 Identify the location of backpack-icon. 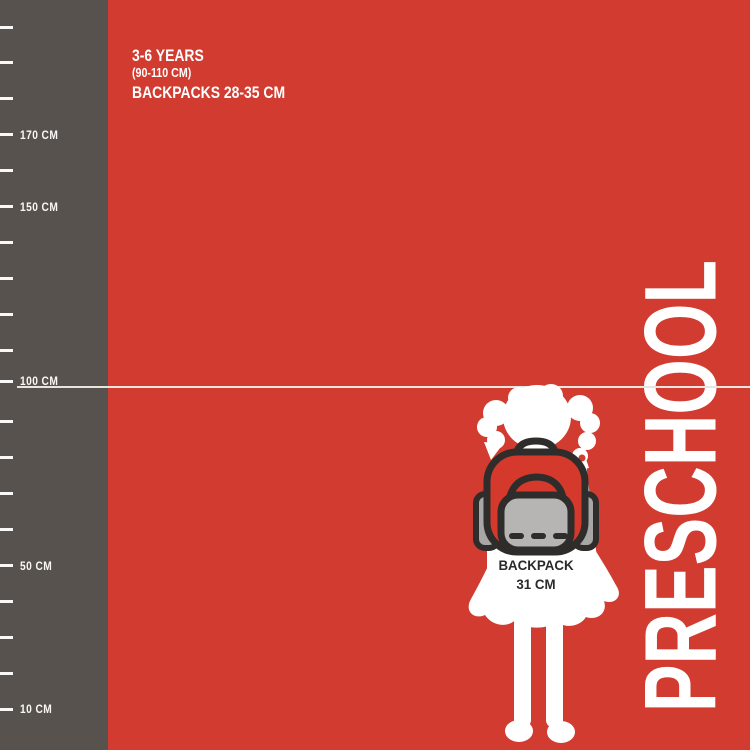
(536, 496).